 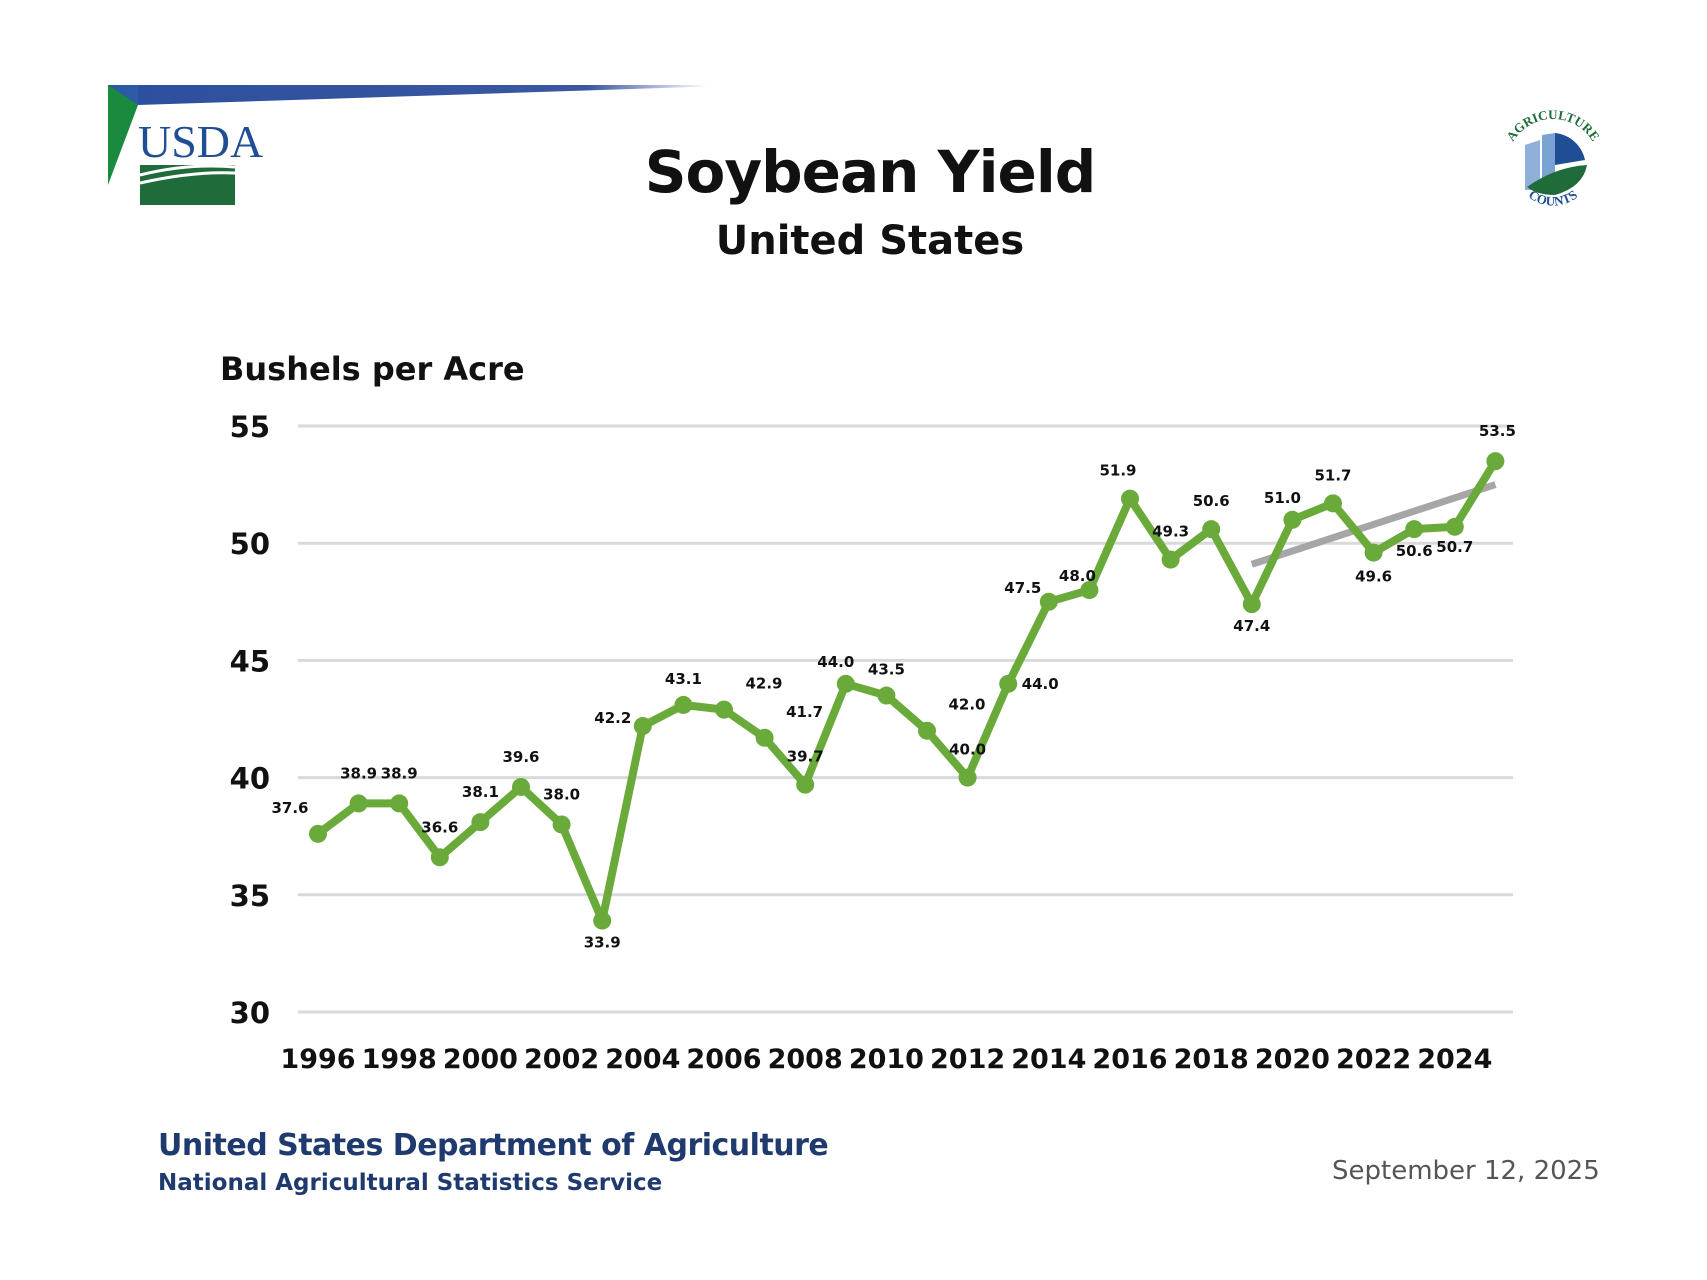 I want to click on x-tick-label: 1996, so click(x=317, y=1059).